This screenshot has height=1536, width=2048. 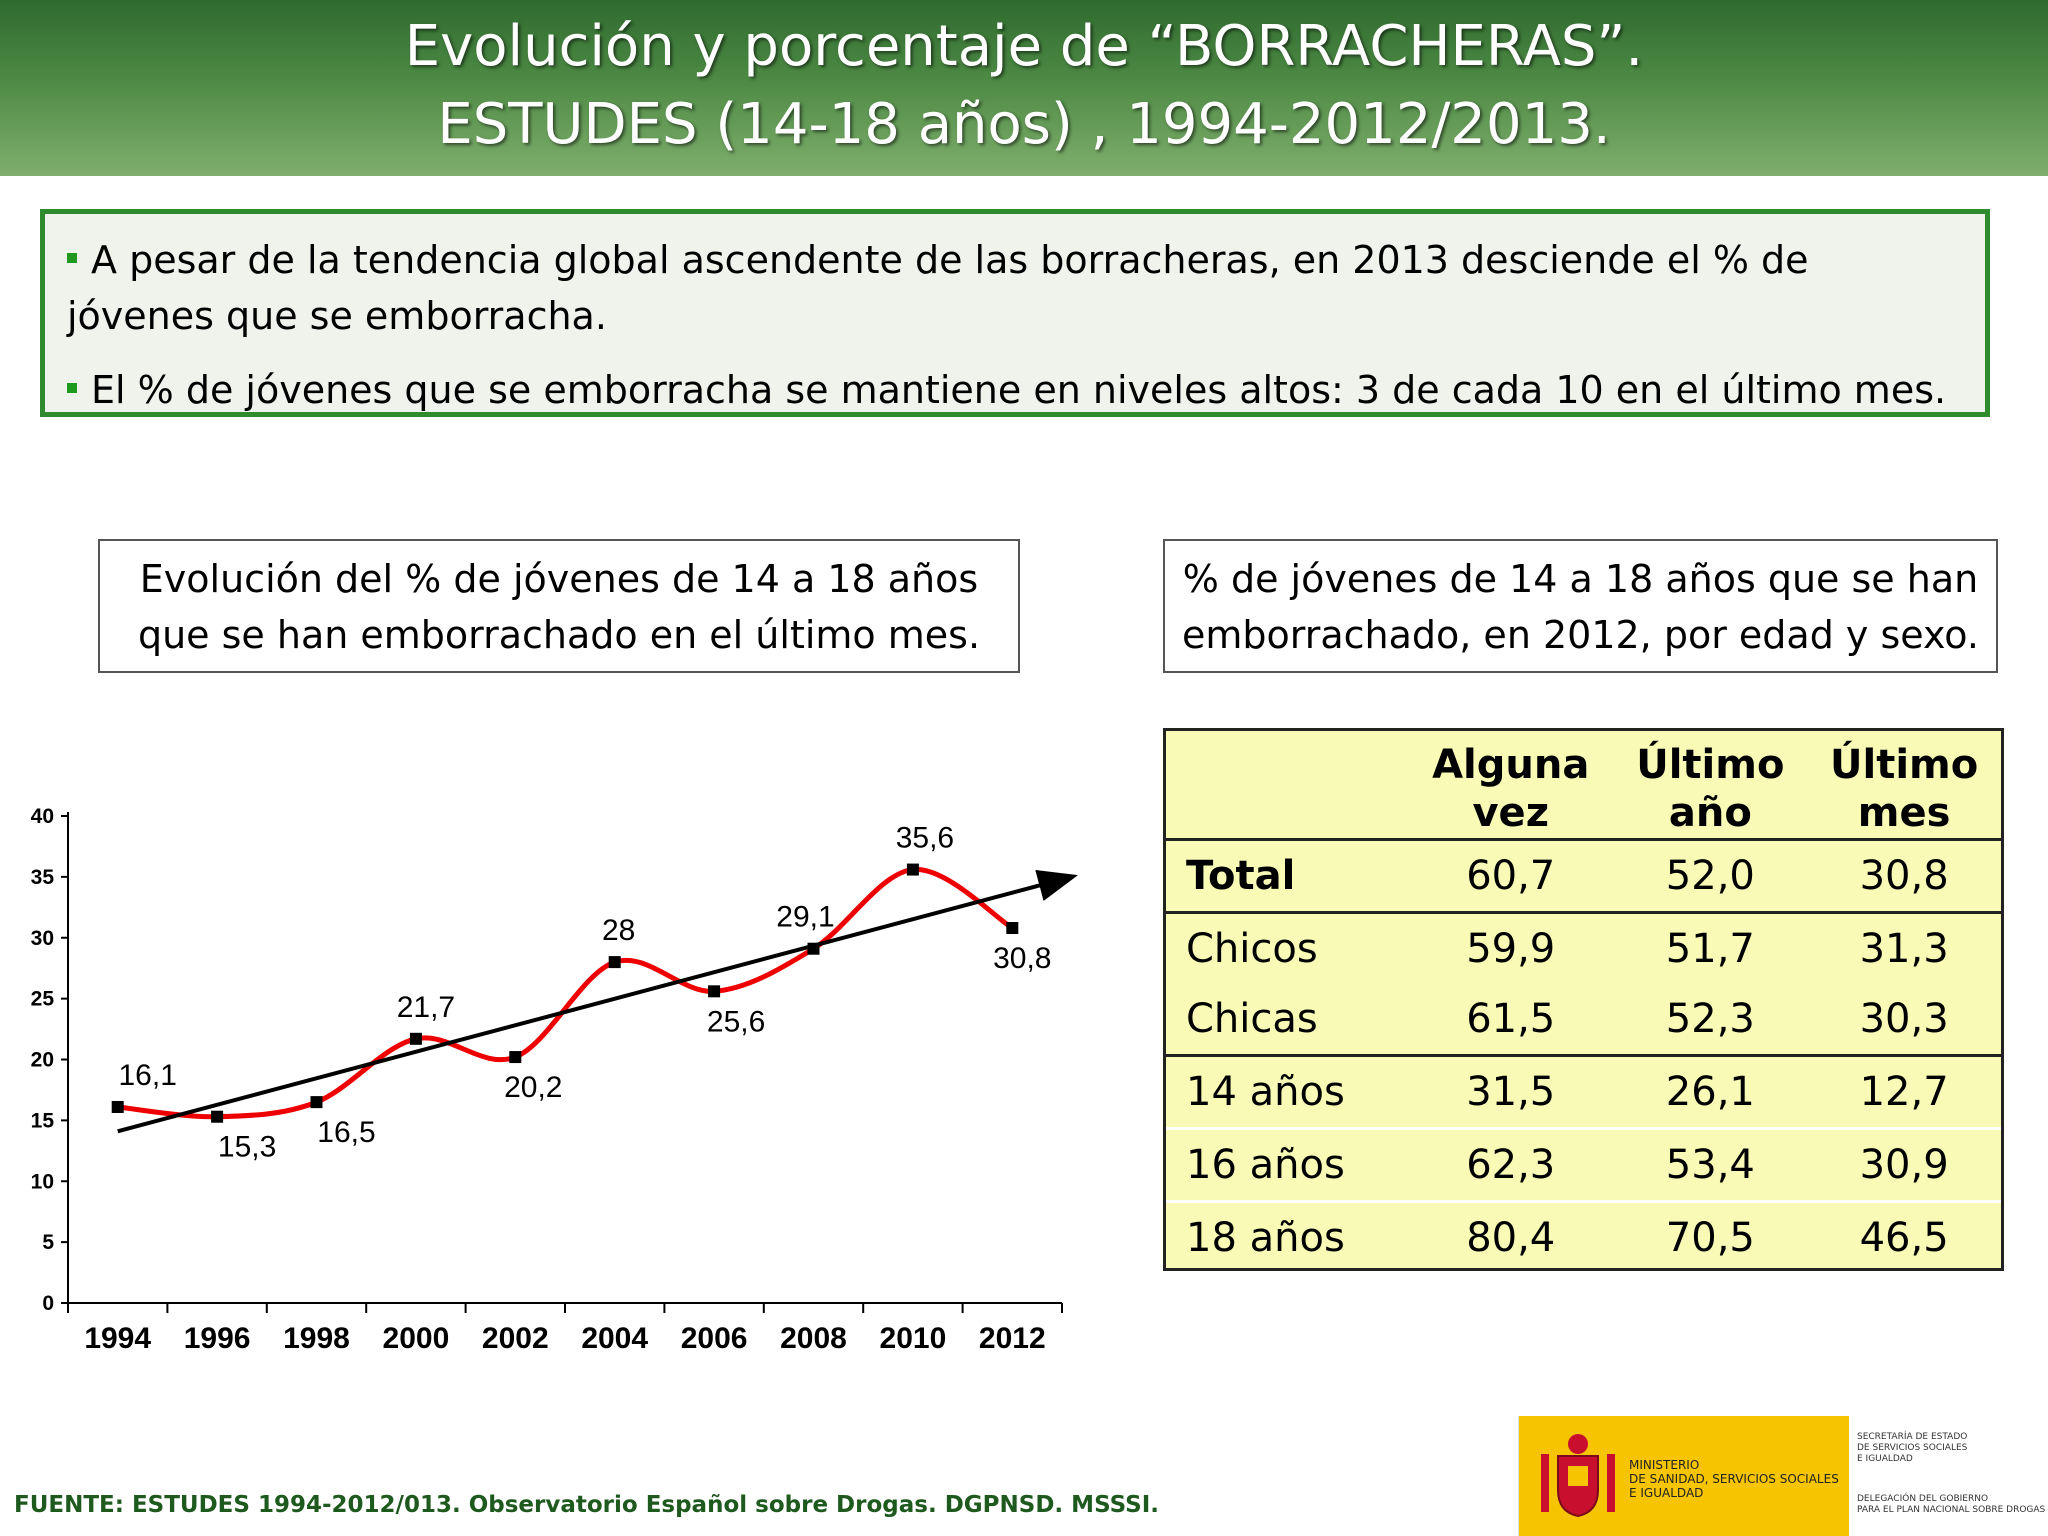 I want to click on data-label: 28, so click(x=618, y=930).